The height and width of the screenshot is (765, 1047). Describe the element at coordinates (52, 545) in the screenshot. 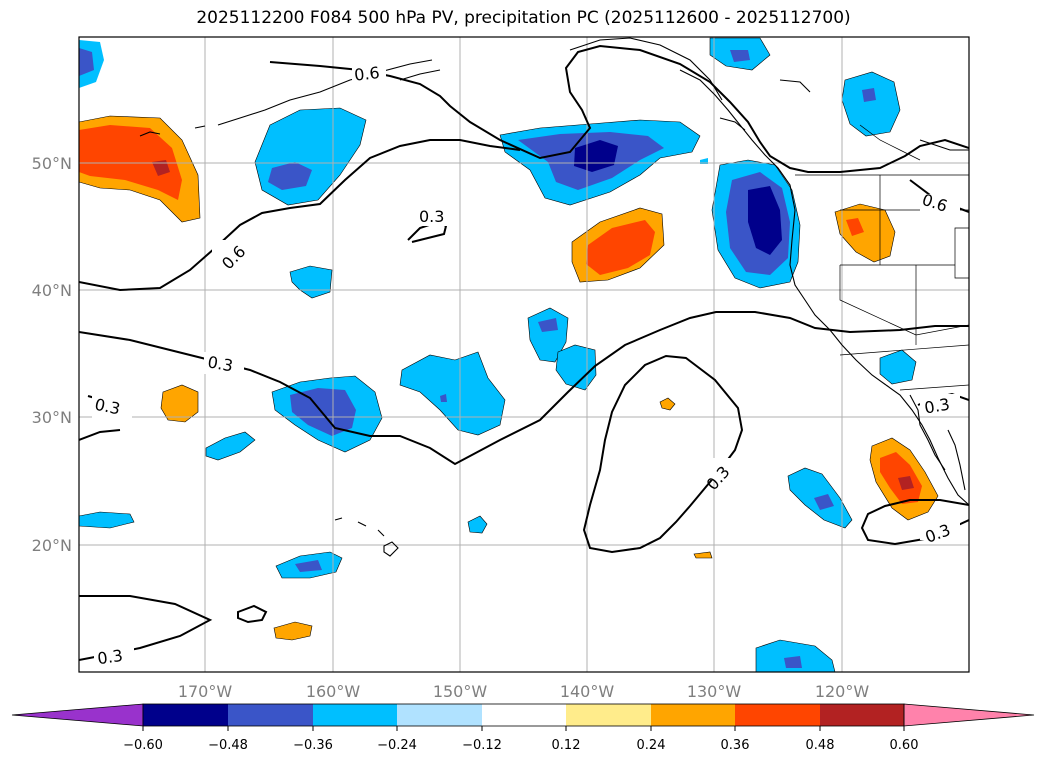

I see `lat-label: 20°N` at that location.